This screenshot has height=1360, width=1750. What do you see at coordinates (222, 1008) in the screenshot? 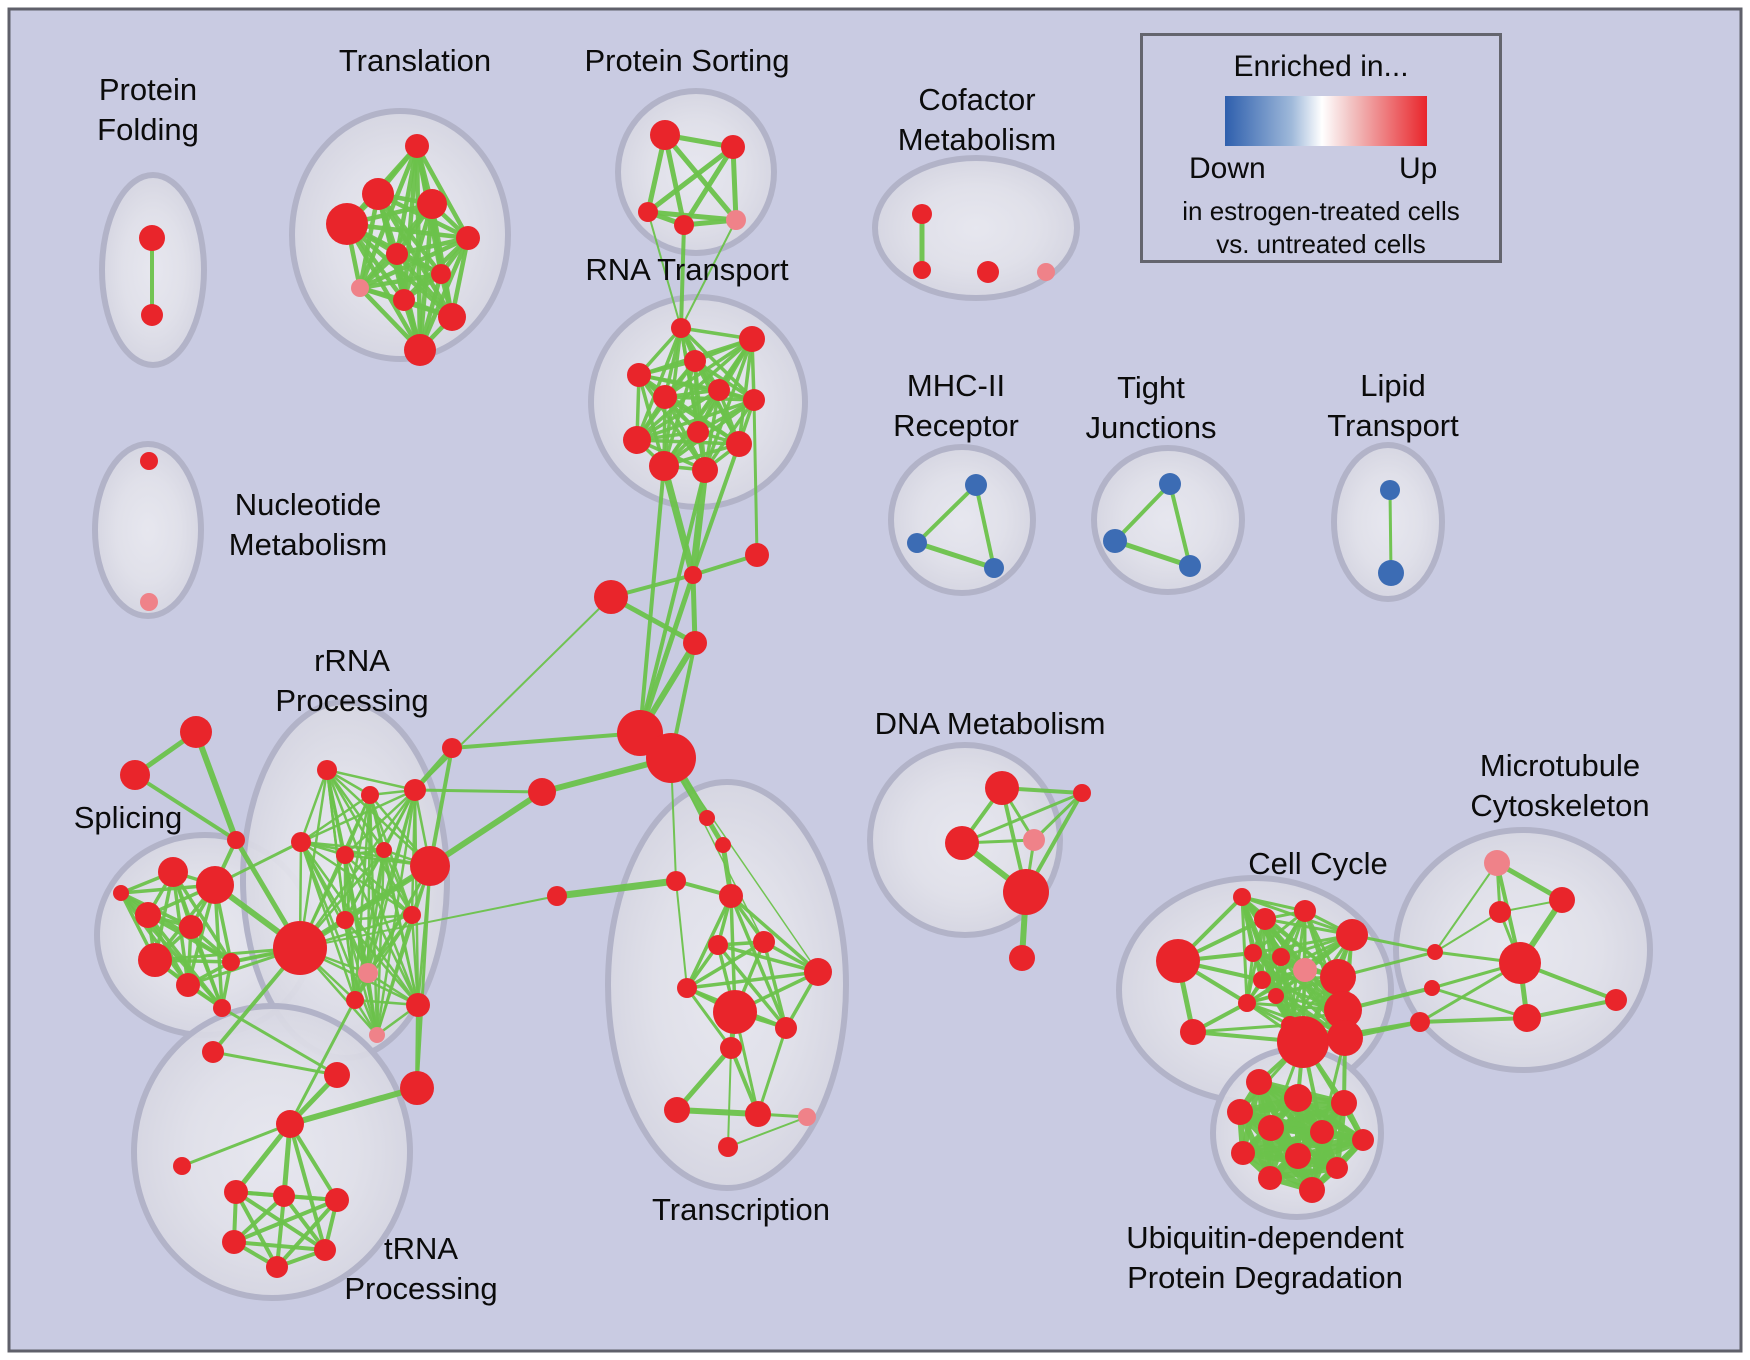
I see `node-sp9` at bounding box center [222, 1008].